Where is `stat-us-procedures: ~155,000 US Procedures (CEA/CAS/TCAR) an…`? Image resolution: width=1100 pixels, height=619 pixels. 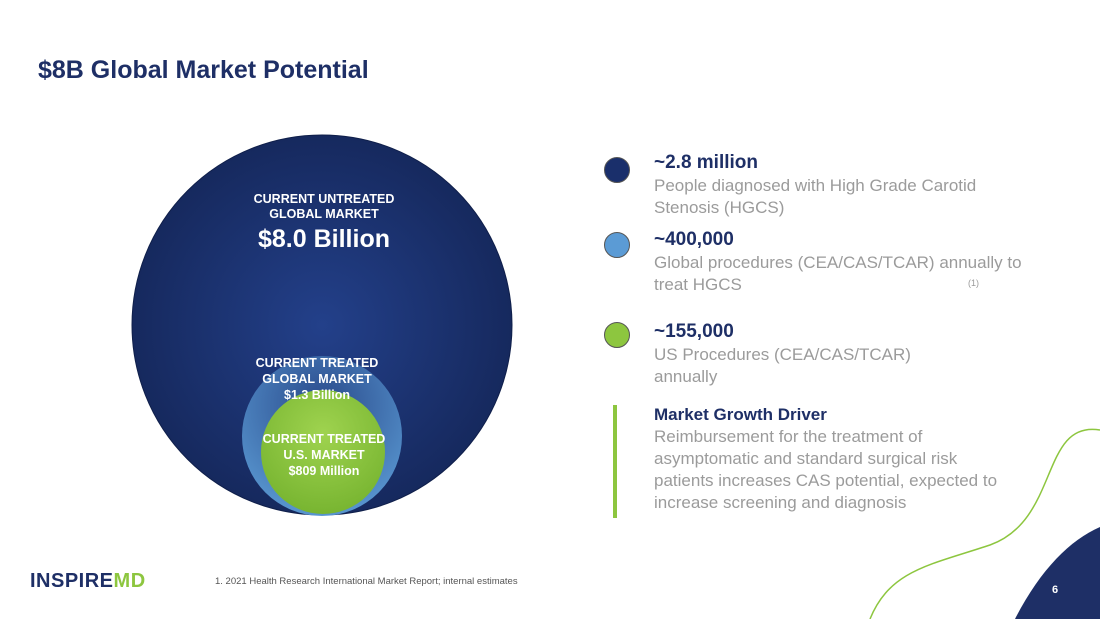 stat-us-procedures: ~155,000 US Procedures (CEA/CAS/TCAR) an… is located at coordinates (854, 354).